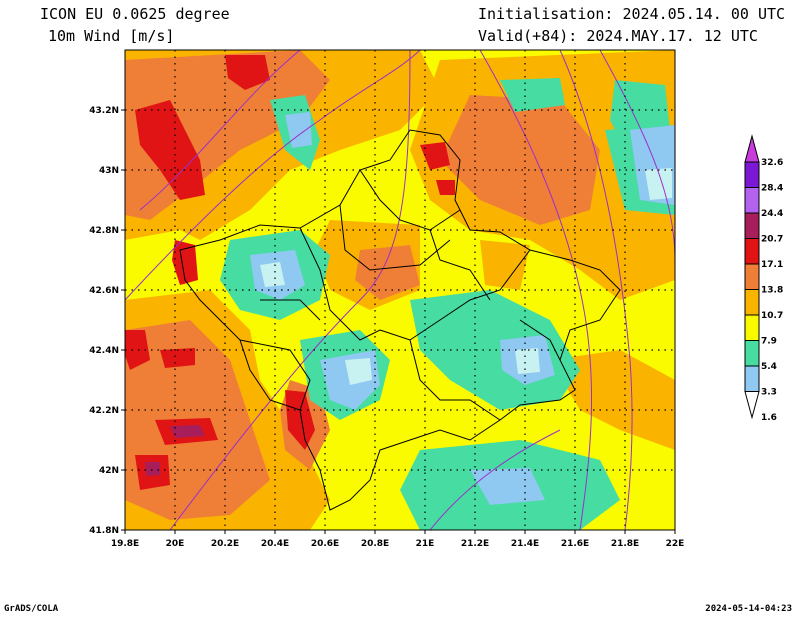  What do you see at coordinates (618, 36) in the screenshot?
I see `valid-time: Valid(+84): 2024.MAY.17. 12 UTC` at bounding box center [618, 36].